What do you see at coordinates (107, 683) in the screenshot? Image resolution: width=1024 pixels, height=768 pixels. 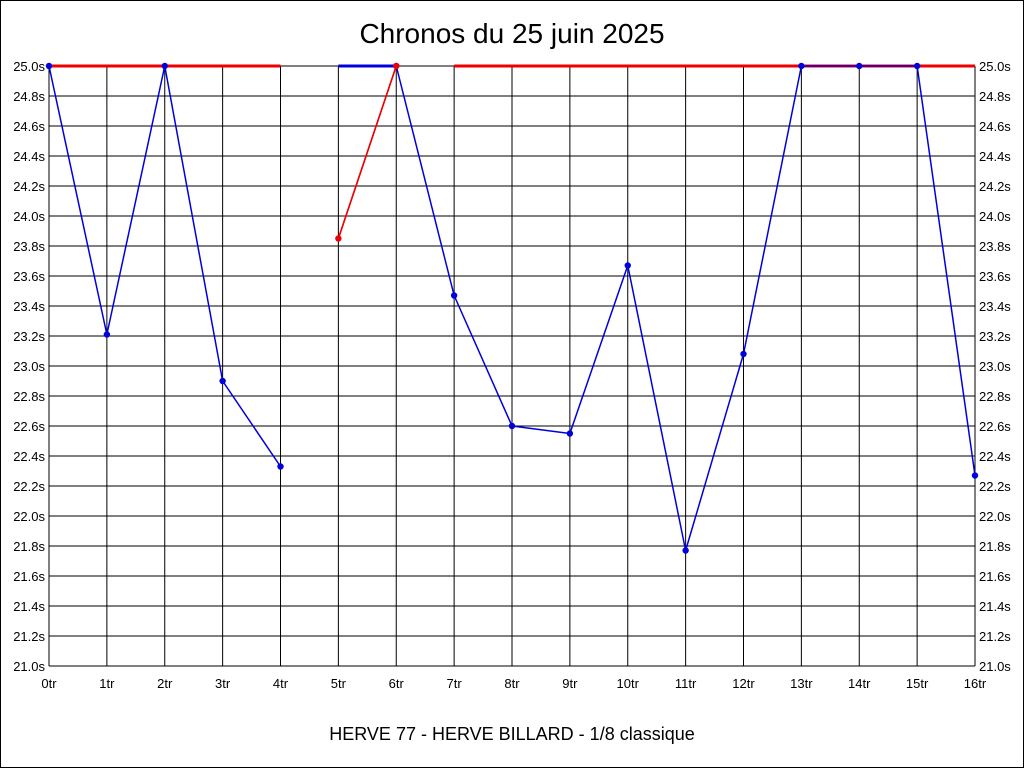 I see `x-tick-label: 1tr` at bounding box center [107, 683].